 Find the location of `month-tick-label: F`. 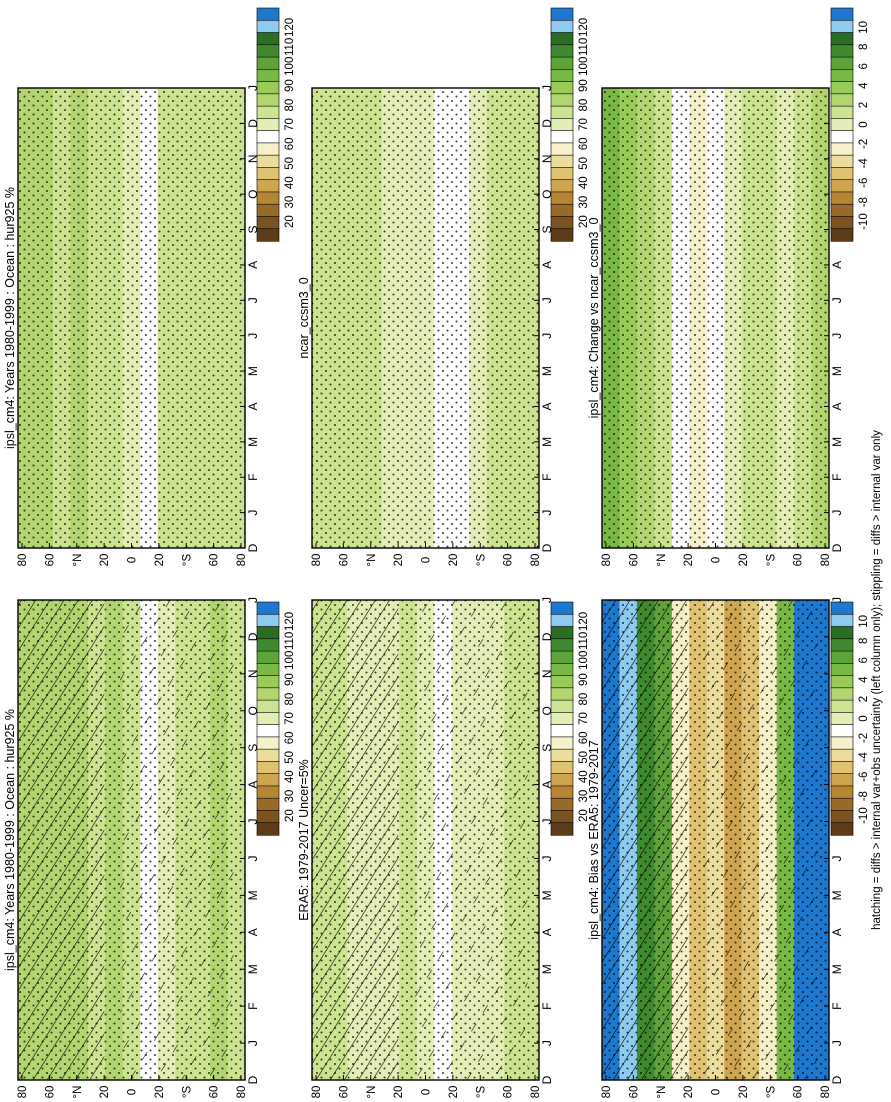

month-tick-label: F is located at coordinates (837, 1005).